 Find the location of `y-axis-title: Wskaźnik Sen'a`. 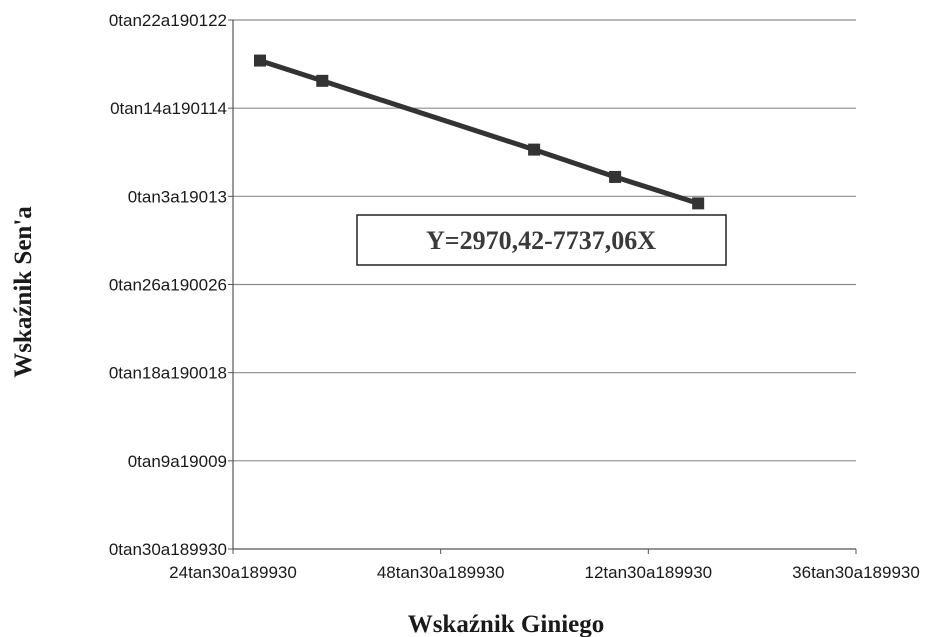

y-axis-title: Wskaźnik Sen'a is located at coordinates (23, 292).